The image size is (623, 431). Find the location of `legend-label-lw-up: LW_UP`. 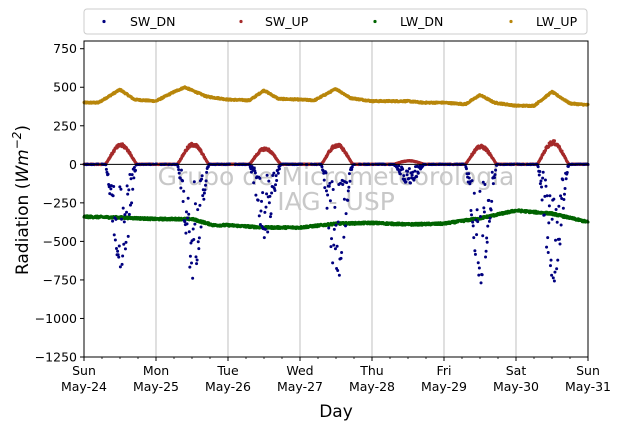

legend-label-lw-up: LW_UP is located at coordinates (557, 21).